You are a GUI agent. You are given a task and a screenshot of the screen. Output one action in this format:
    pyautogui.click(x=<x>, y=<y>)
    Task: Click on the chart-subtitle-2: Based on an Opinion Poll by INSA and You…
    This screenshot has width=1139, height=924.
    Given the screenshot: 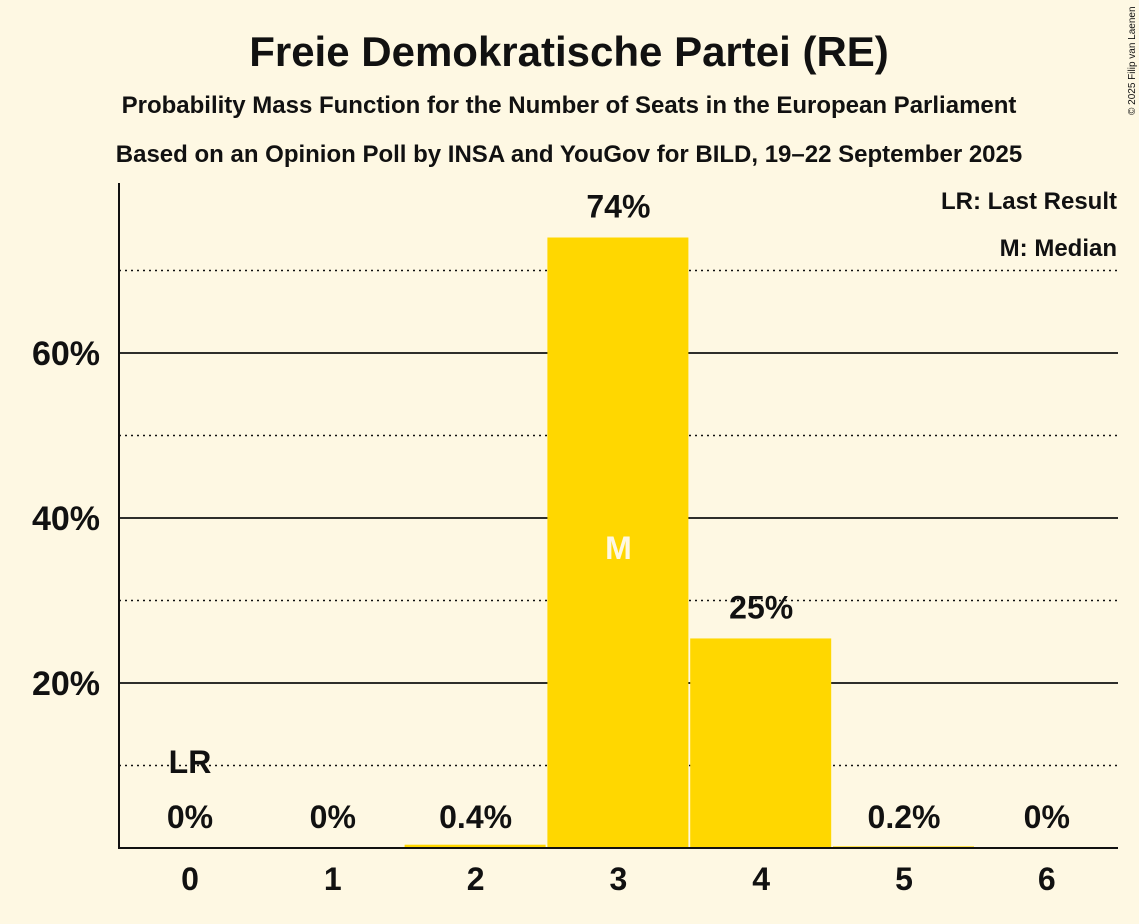 What is the action you would take?
    pyautogui.click(x=569, y=154)
    